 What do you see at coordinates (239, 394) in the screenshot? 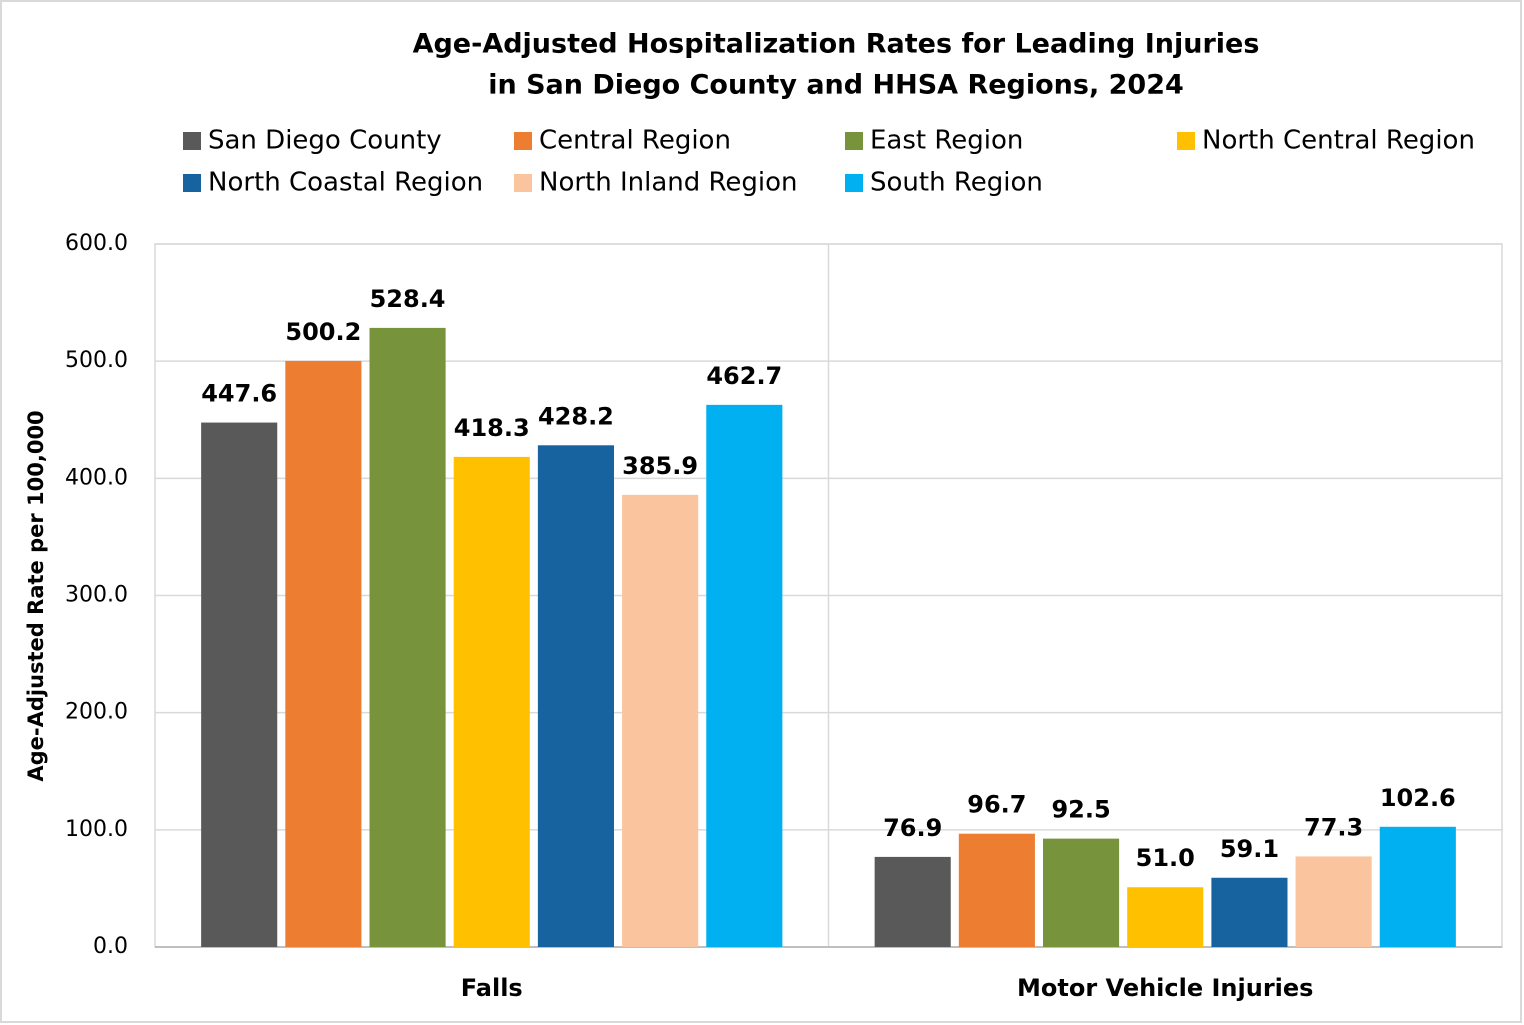
I see `data-label: 447.6` at bounding box center [239, 394].